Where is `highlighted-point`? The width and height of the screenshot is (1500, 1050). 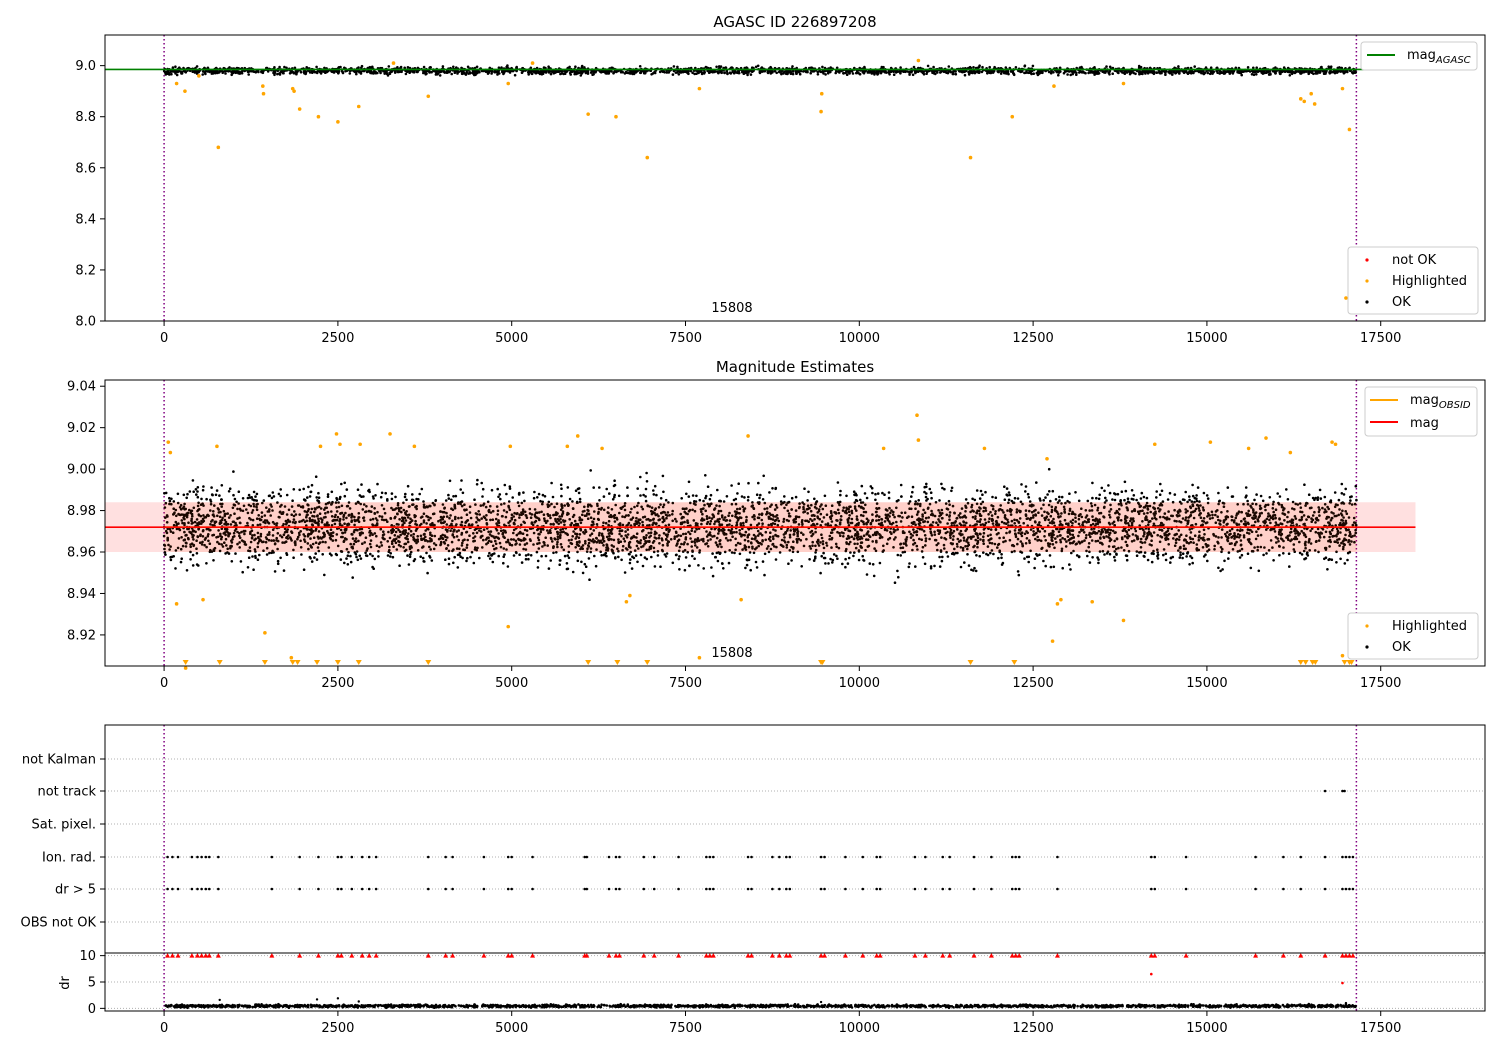 highlighted-point is located at coordinates (970, 157).